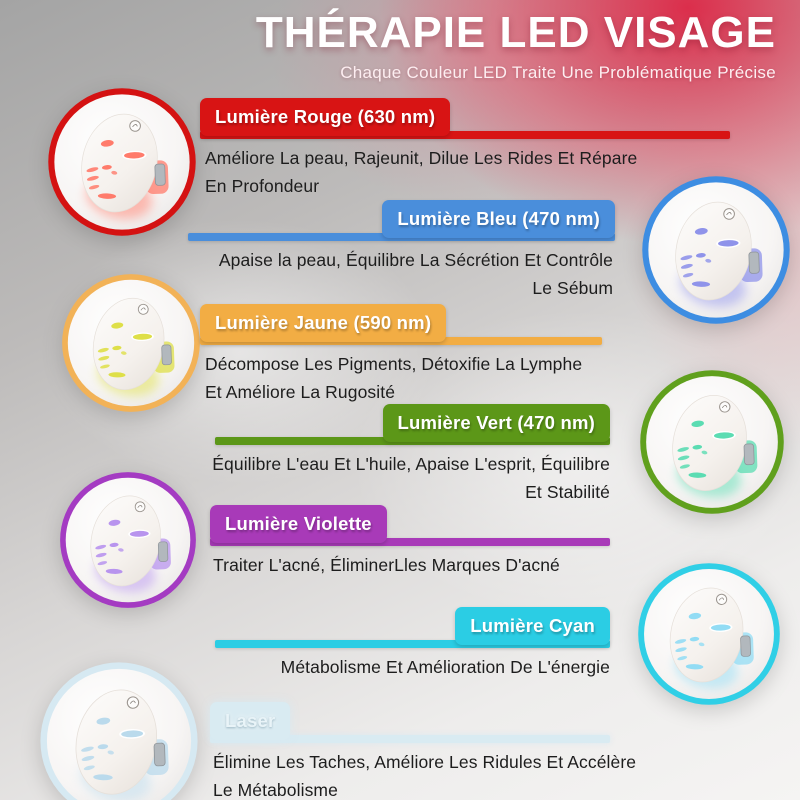 This screenshot has width=800, height=800. What do you see at coordinates (325, 117) in the screenshot?
I see `section-label-rouge: Lumière Rouge (630 nm)` at bounding box center [325, 117].